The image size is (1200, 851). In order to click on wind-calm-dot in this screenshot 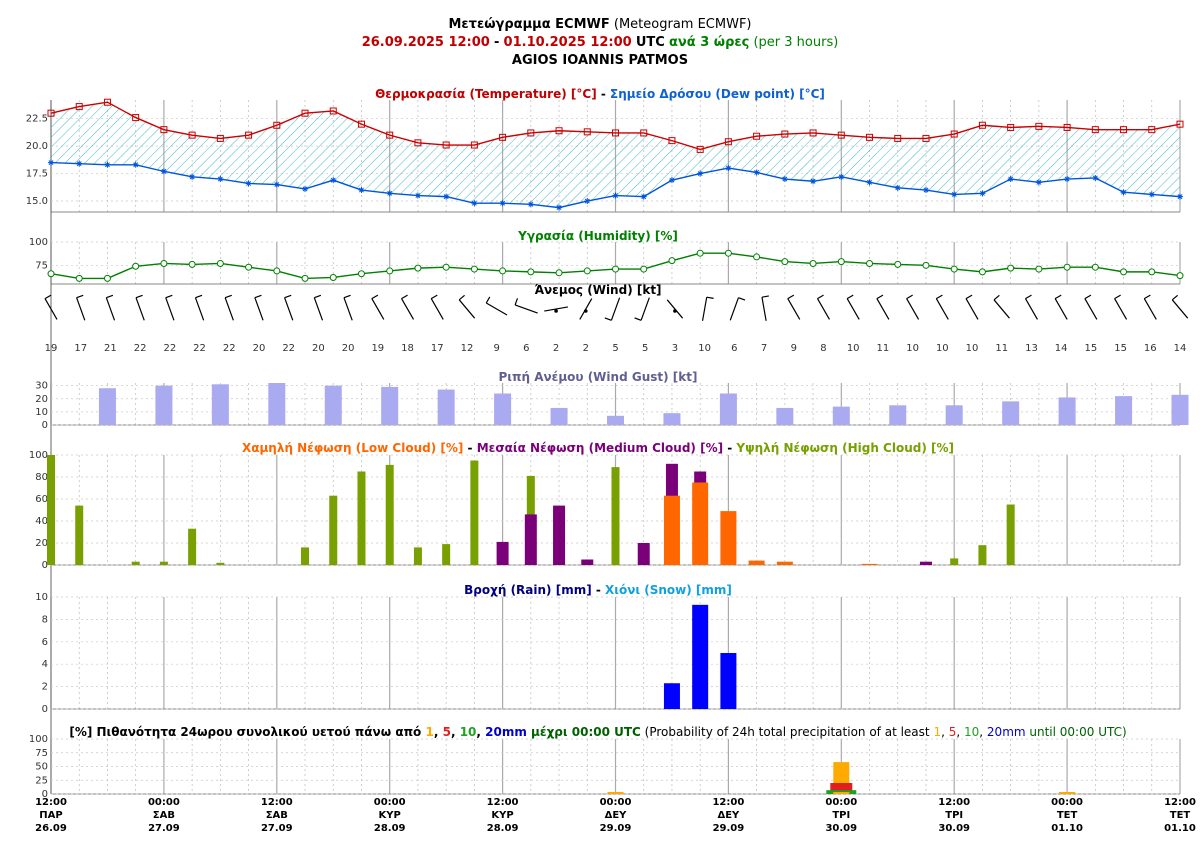, I will do `click(585, 311)`.